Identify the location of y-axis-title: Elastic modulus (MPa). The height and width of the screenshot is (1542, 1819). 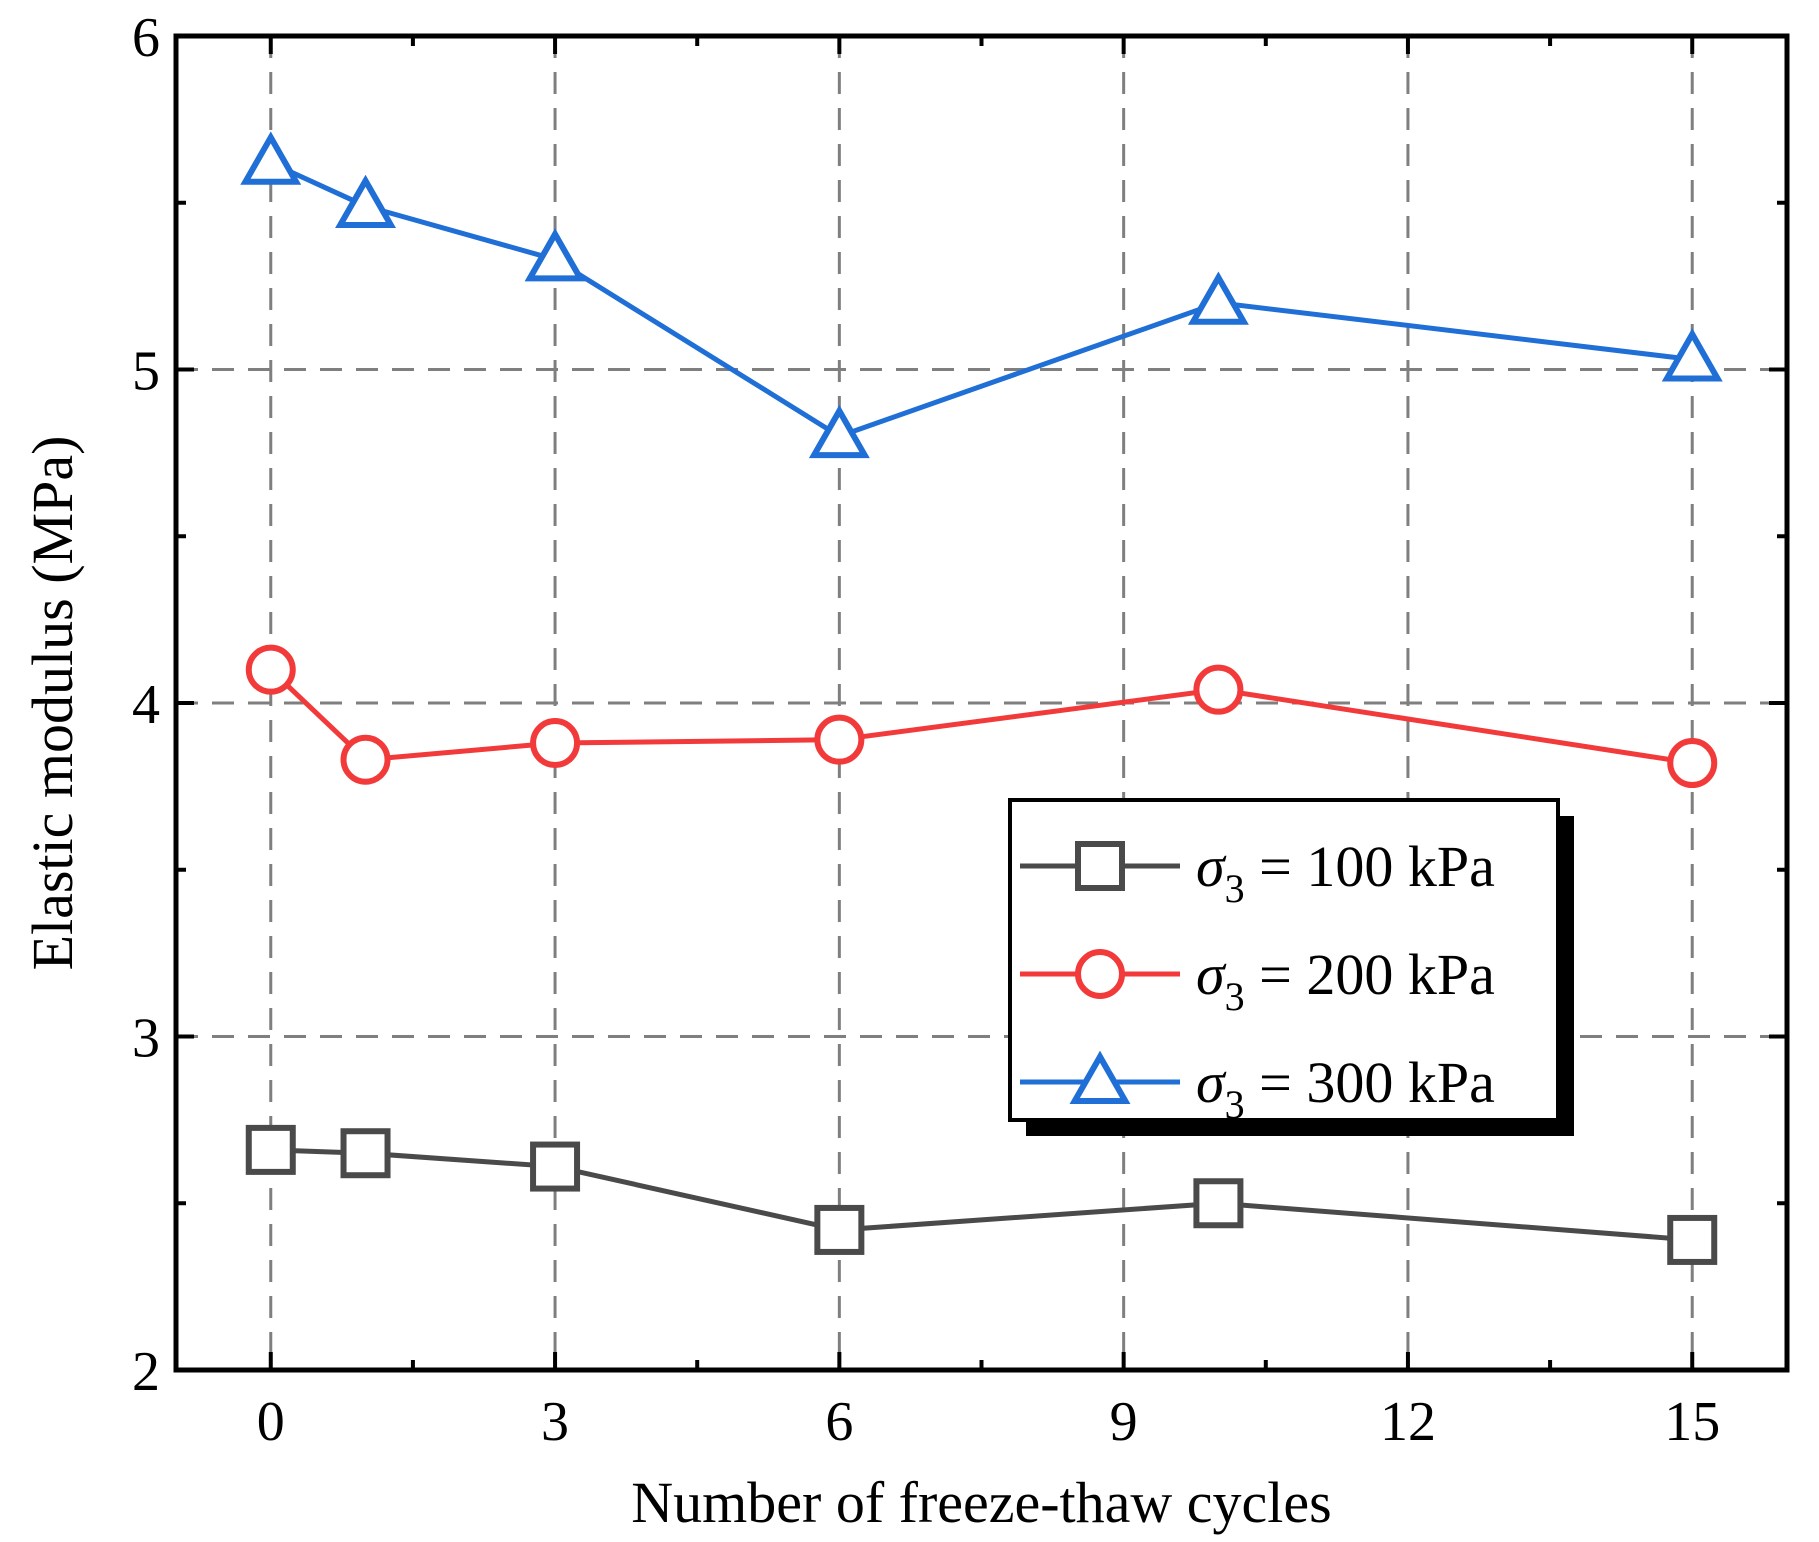
(52, 703).